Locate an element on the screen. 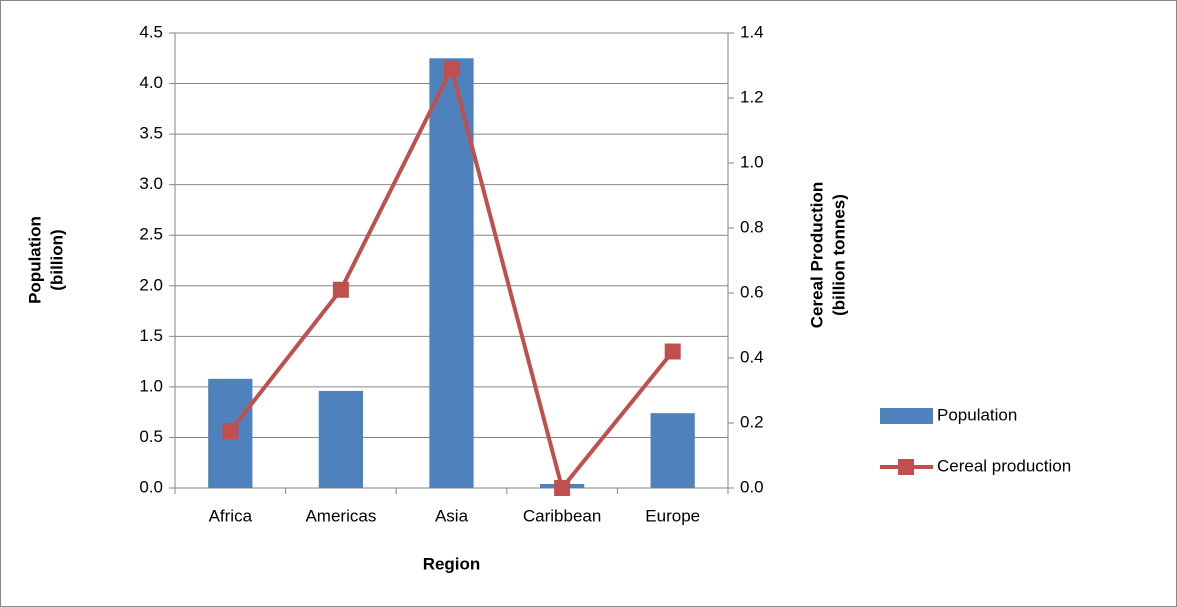 The height and width of the screenshot is (607, 1177). y2-tick-label: 0.8 is located at coordinates (752, 226).